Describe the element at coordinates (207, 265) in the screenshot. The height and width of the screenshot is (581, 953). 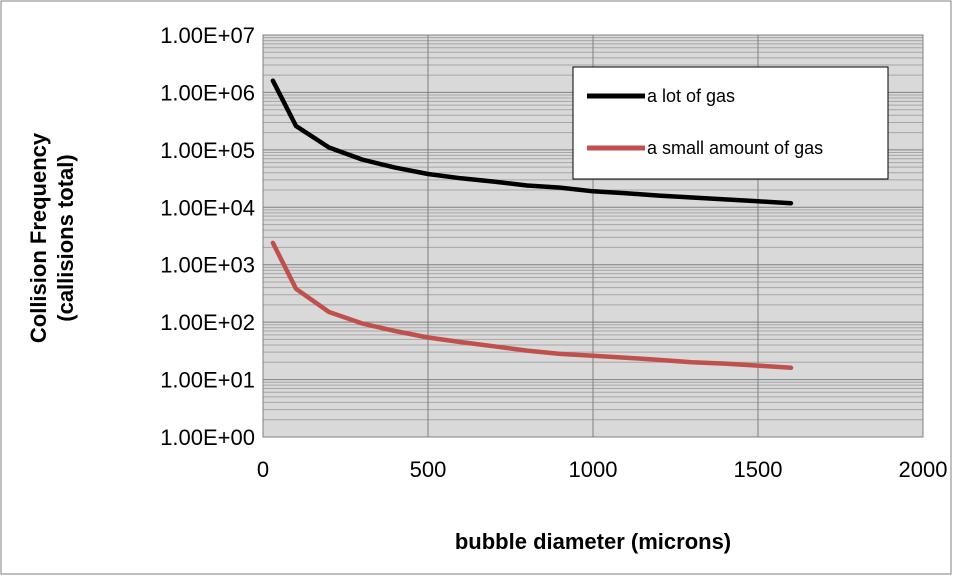
I see `y-tick-label: 1.00E+03` at that location.